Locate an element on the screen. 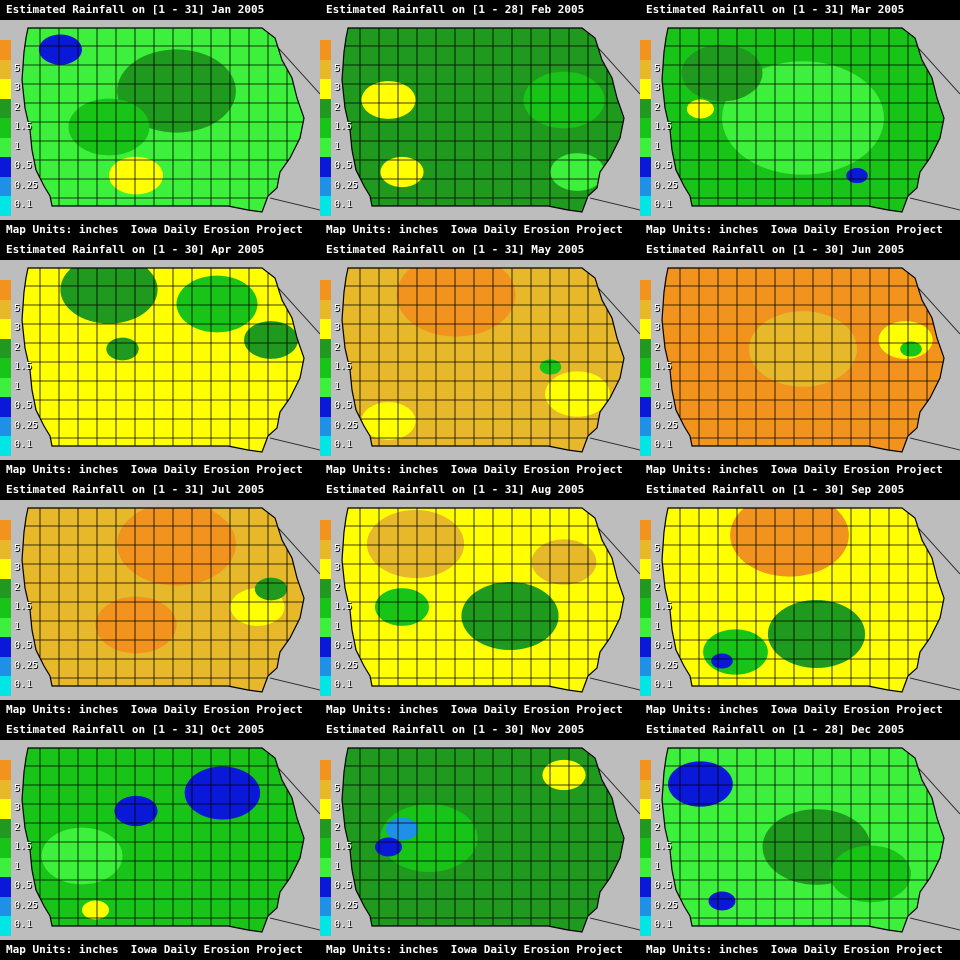  panel-title: Estimated Rainfall on [1 - 30] Sep 2005 is located at coordinates (800, 490).